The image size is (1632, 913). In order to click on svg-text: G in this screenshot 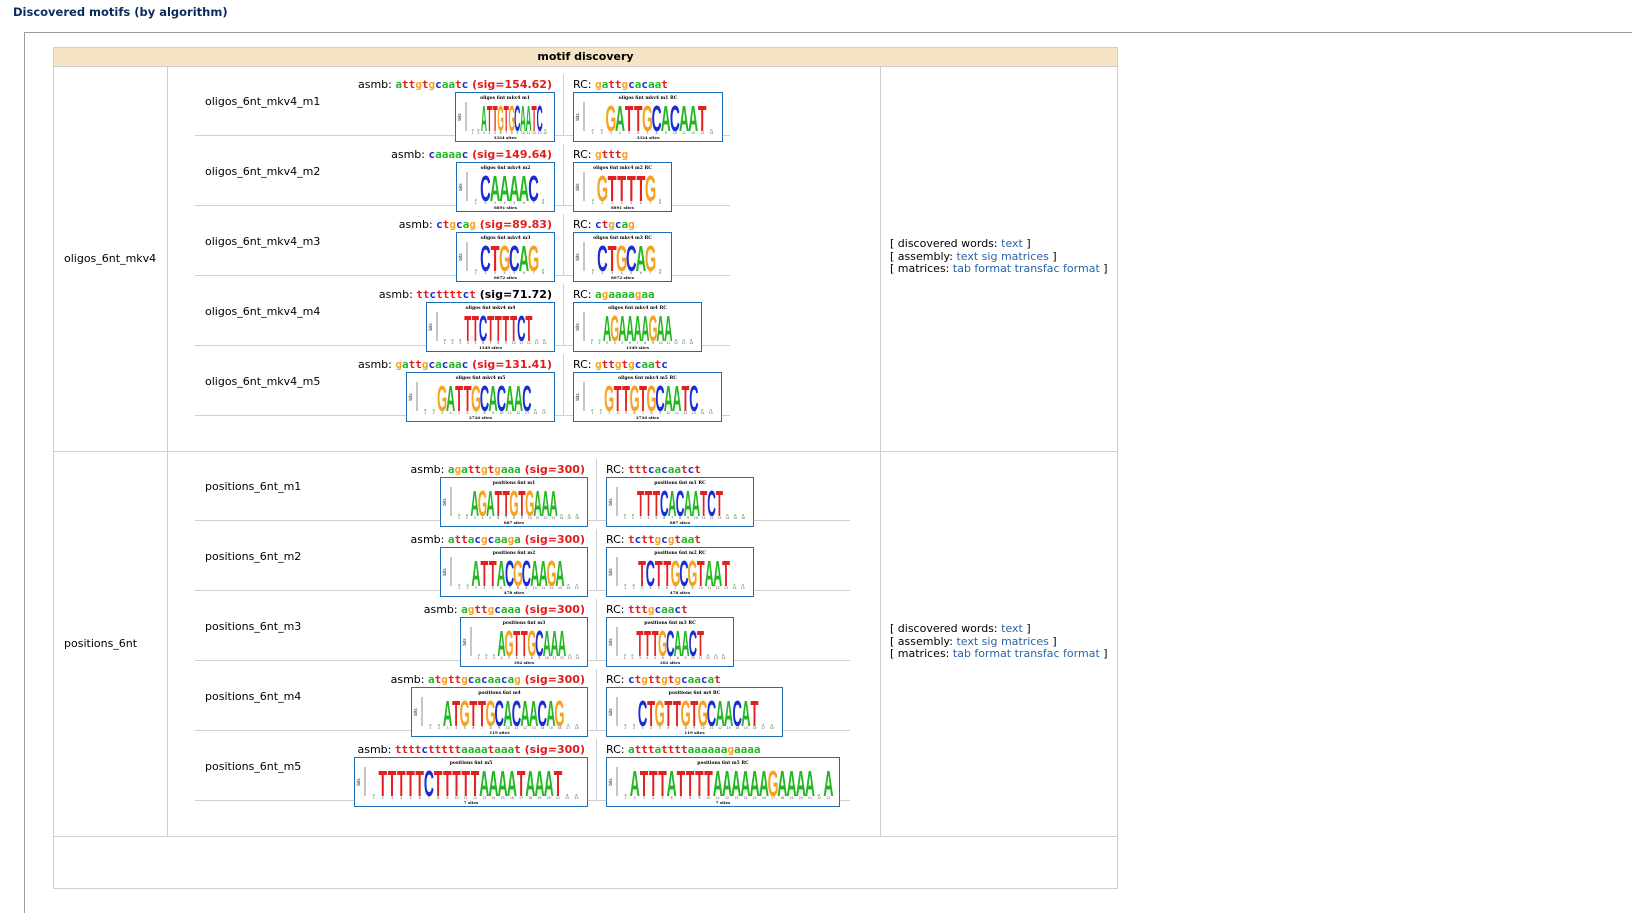, I will do `click(773, 783)`.